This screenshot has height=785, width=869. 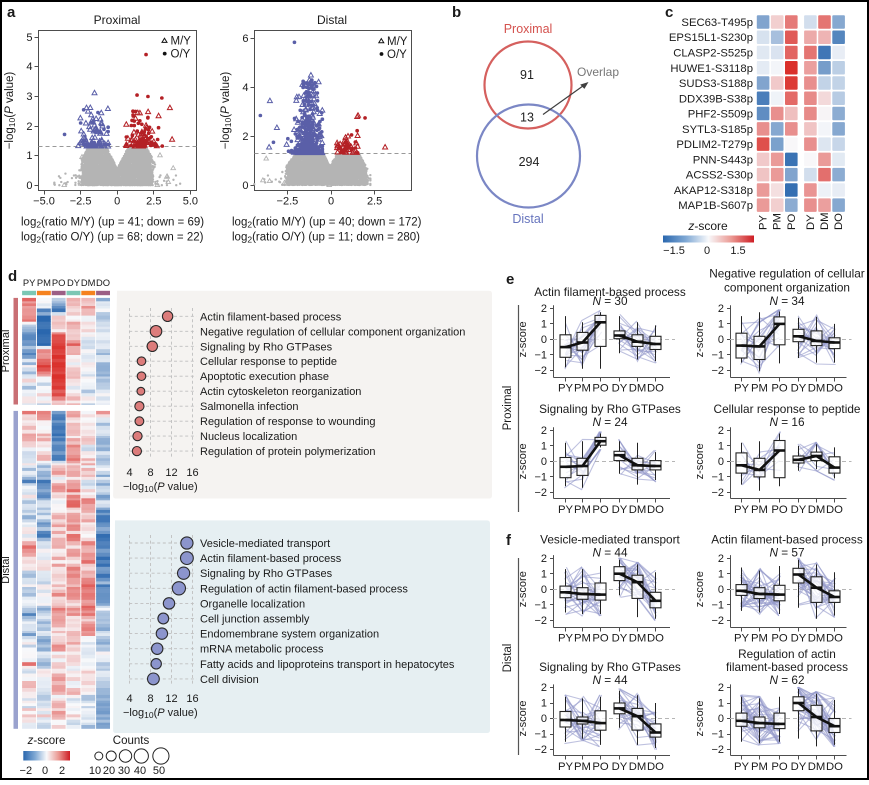 I want to click on svg-text: EPS15L1-S230p, so click(x=711, y=38).